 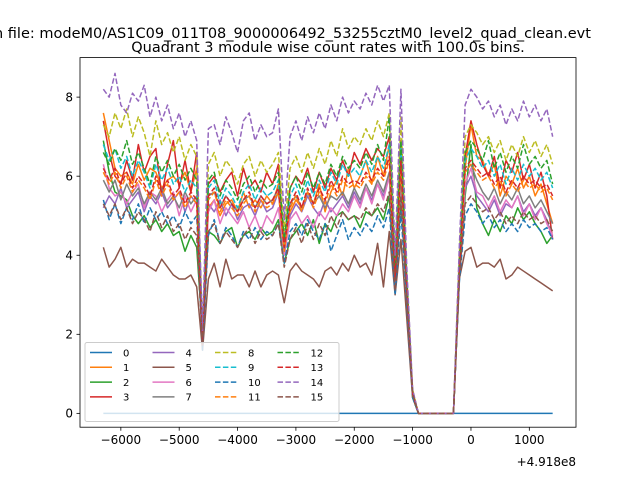 What do you see at coordinates (212, 382) in the screenshot?
I see `legend-box` at bounding box center [212, 382].